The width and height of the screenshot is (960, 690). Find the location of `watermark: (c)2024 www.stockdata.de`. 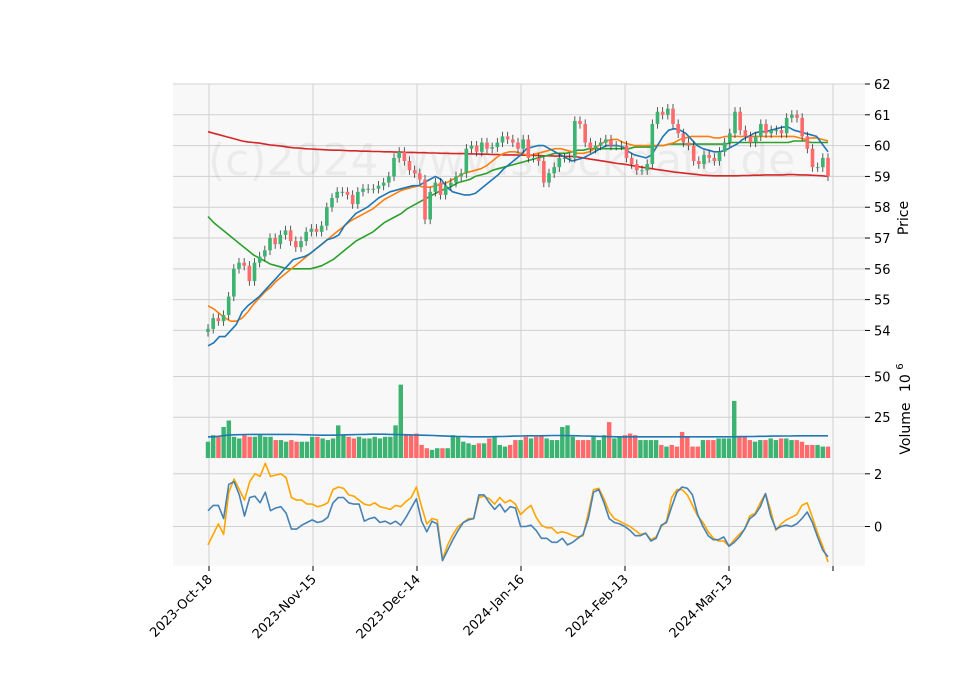

watermark: (c)2024 www.stockdata.de is located at coordinates (501, 160).